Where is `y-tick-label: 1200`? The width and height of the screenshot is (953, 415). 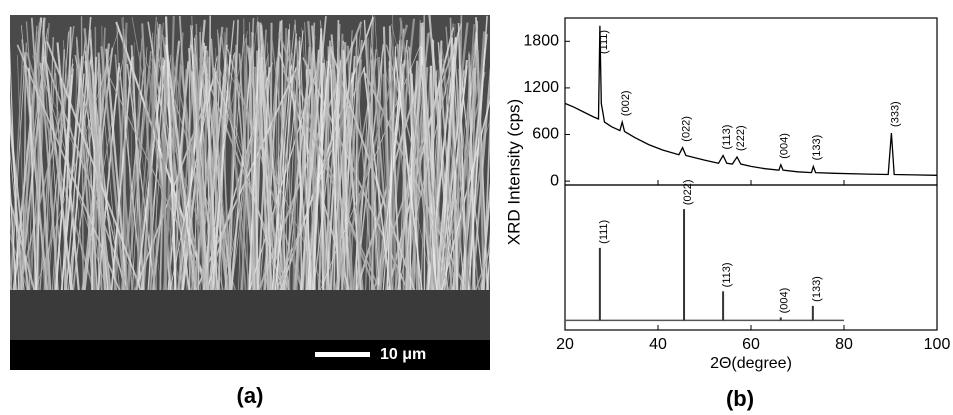 y-tick-label: 1200 is located at coordinates (541, 87).